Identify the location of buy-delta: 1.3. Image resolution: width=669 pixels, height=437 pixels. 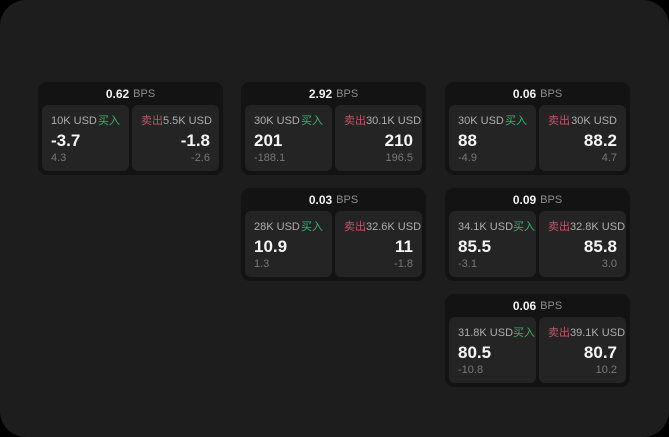
(262, 264).